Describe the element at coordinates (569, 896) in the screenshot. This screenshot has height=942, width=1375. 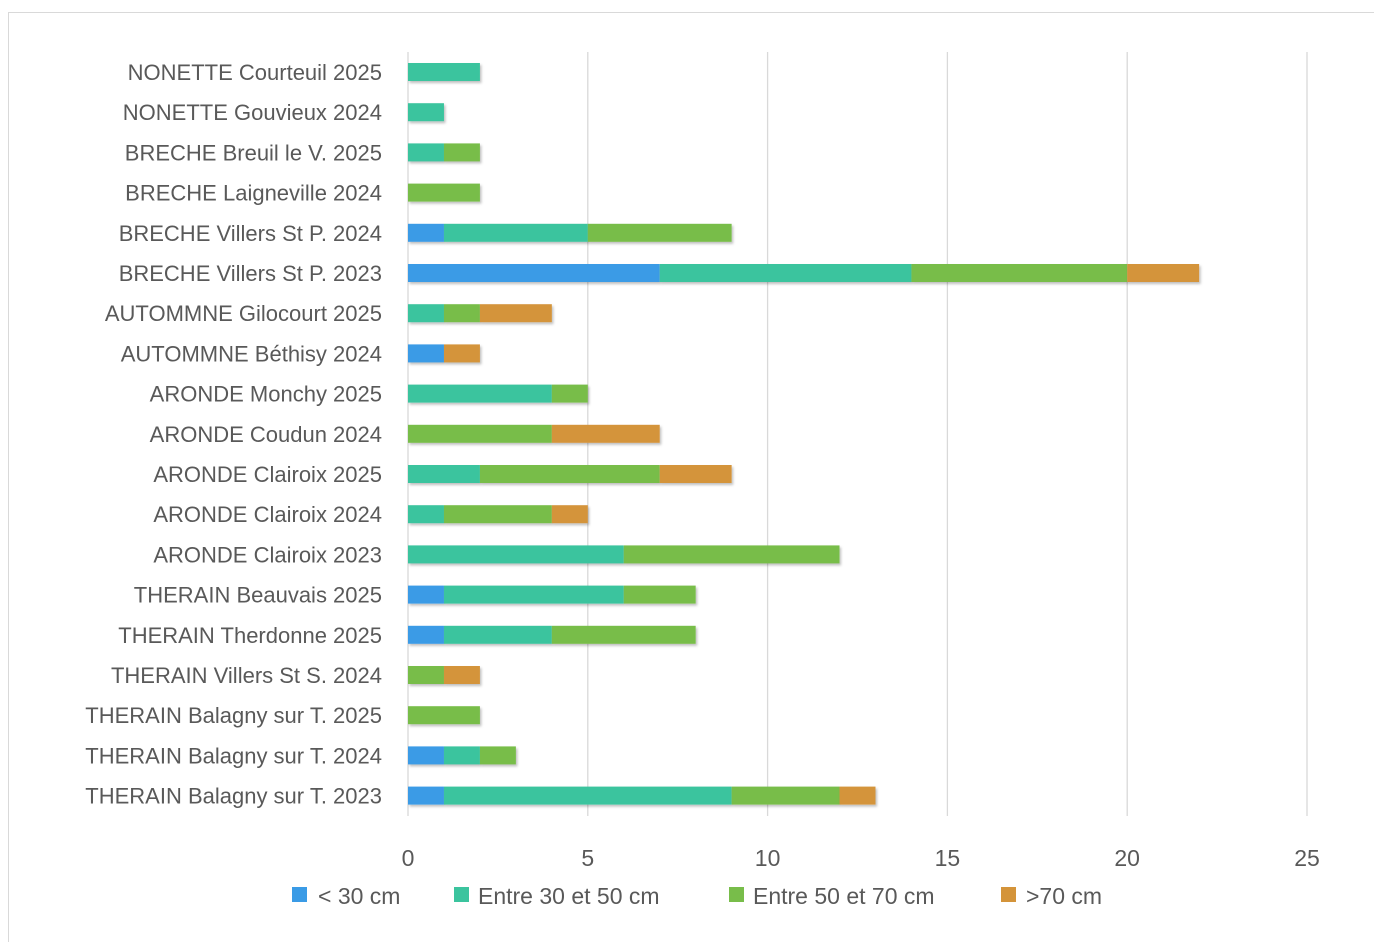
I see `legend-label: Entre 30 et 50 cm` at that location.